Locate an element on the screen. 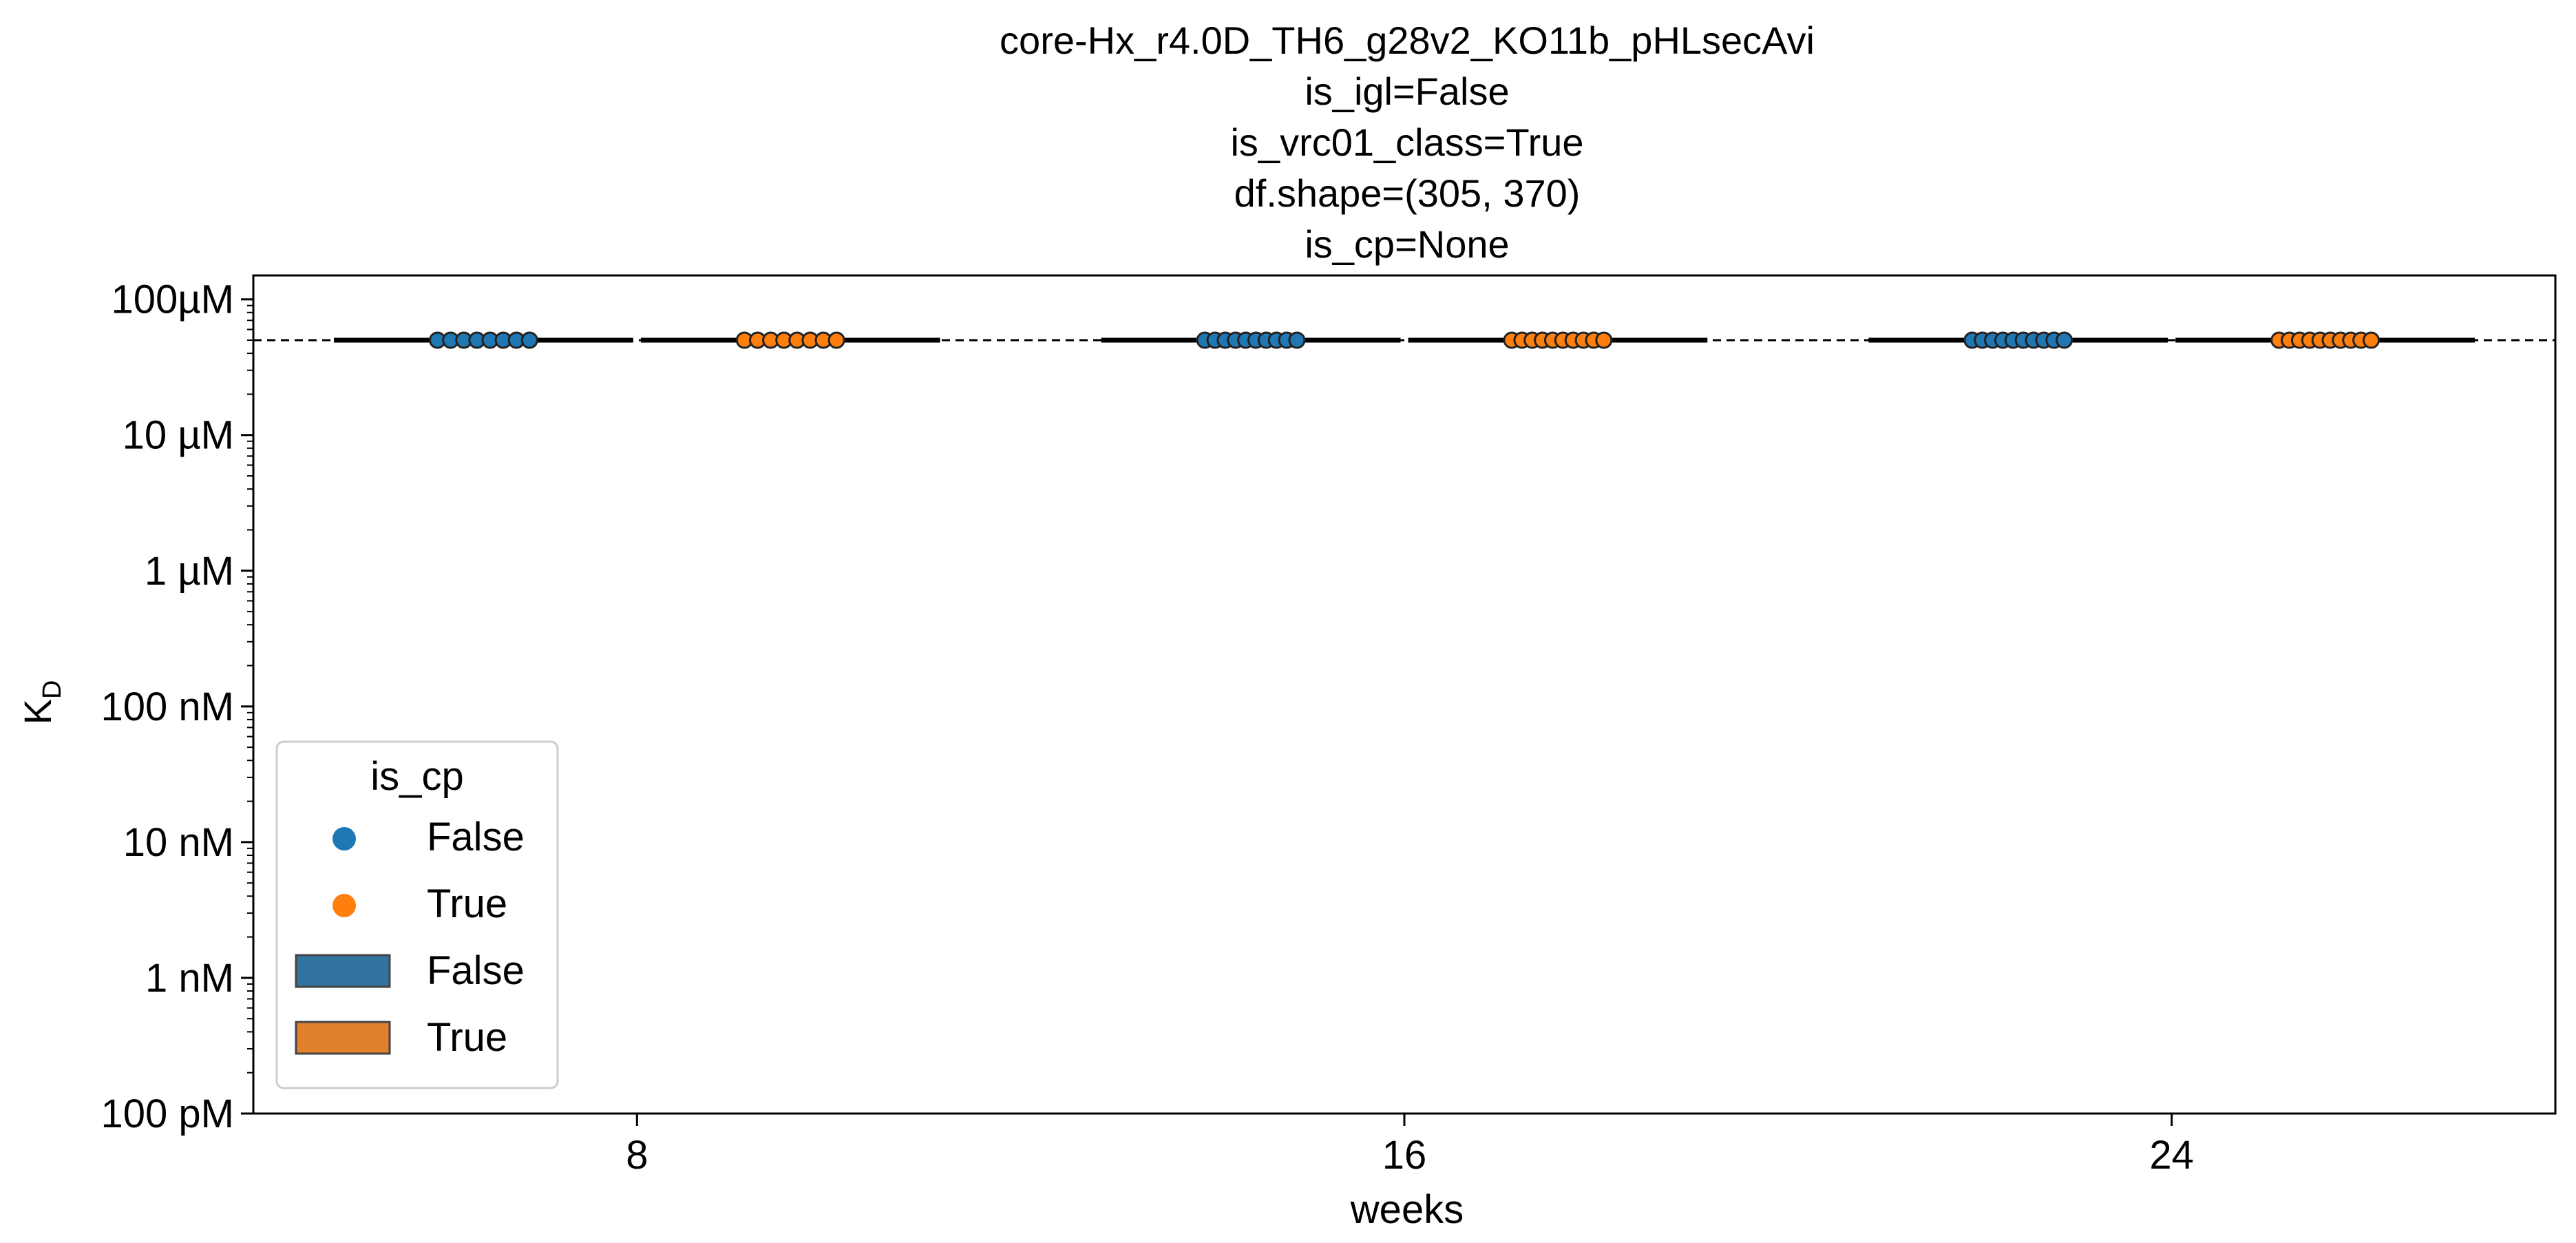  legend-patch-false is located at coordinates (343, 971).